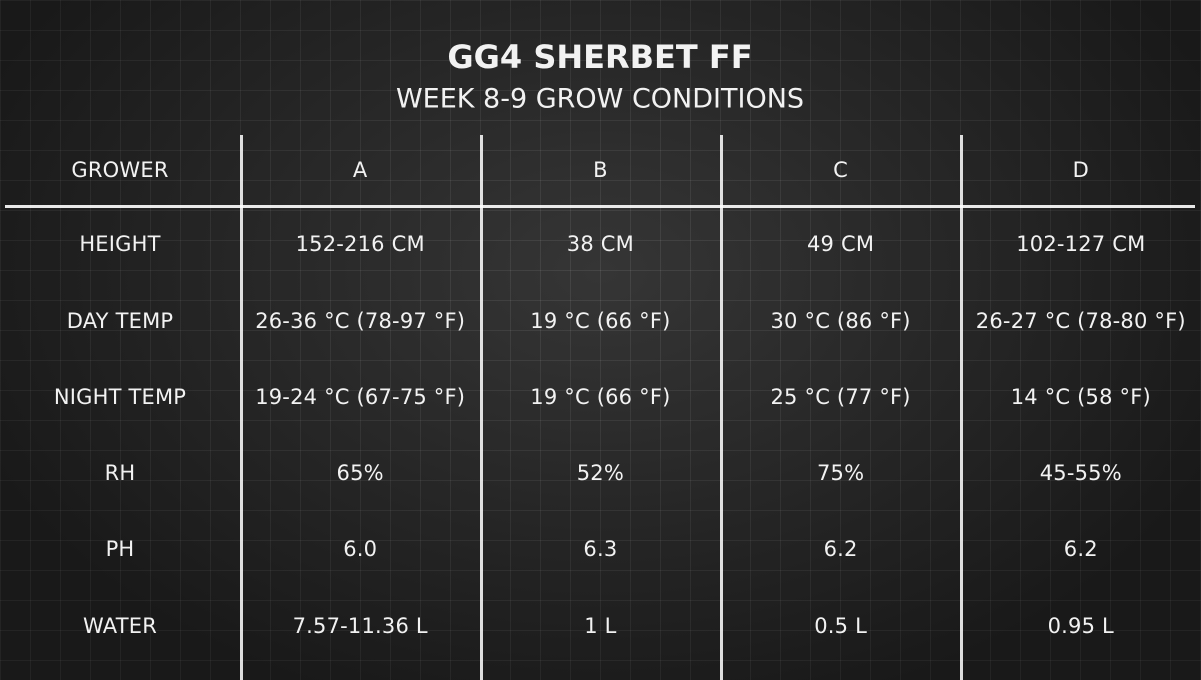 Image resolution: width=1201 pixels, height=680 pixels. I want to click on cell: 65%, so click(360, 473).